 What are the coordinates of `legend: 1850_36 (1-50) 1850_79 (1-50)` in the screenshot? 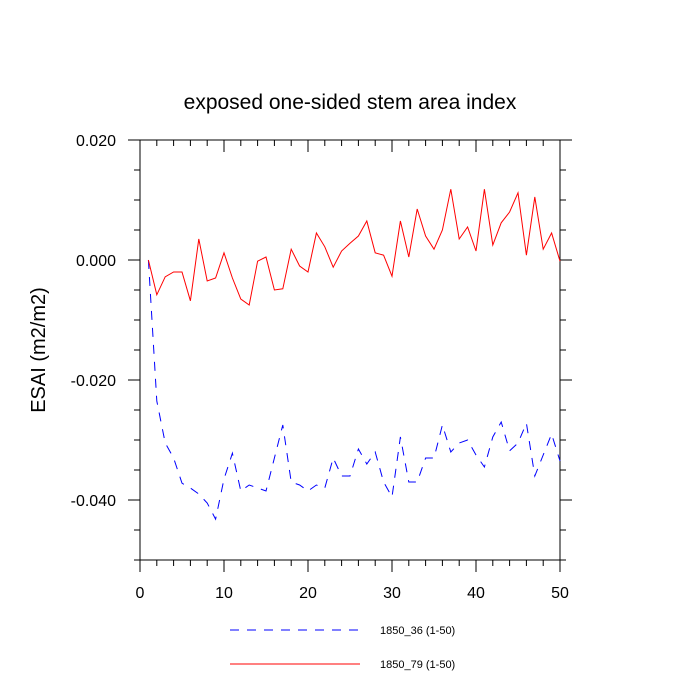 It's located at (342, 648).